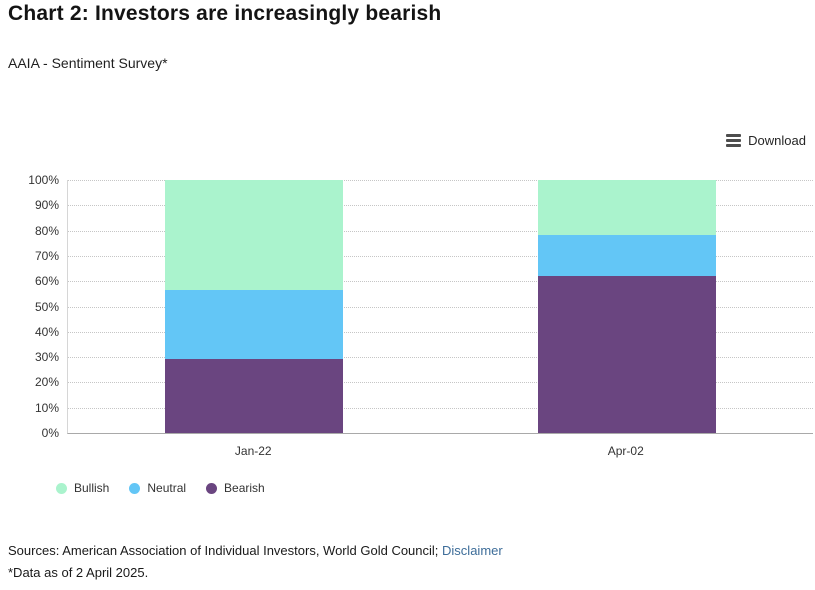 The image size is (815, 590). What do you see at coordinates (46, 281) in the screenshot?
I see `y-axis-tick-label: 60%` at bounding box center [46, 281].